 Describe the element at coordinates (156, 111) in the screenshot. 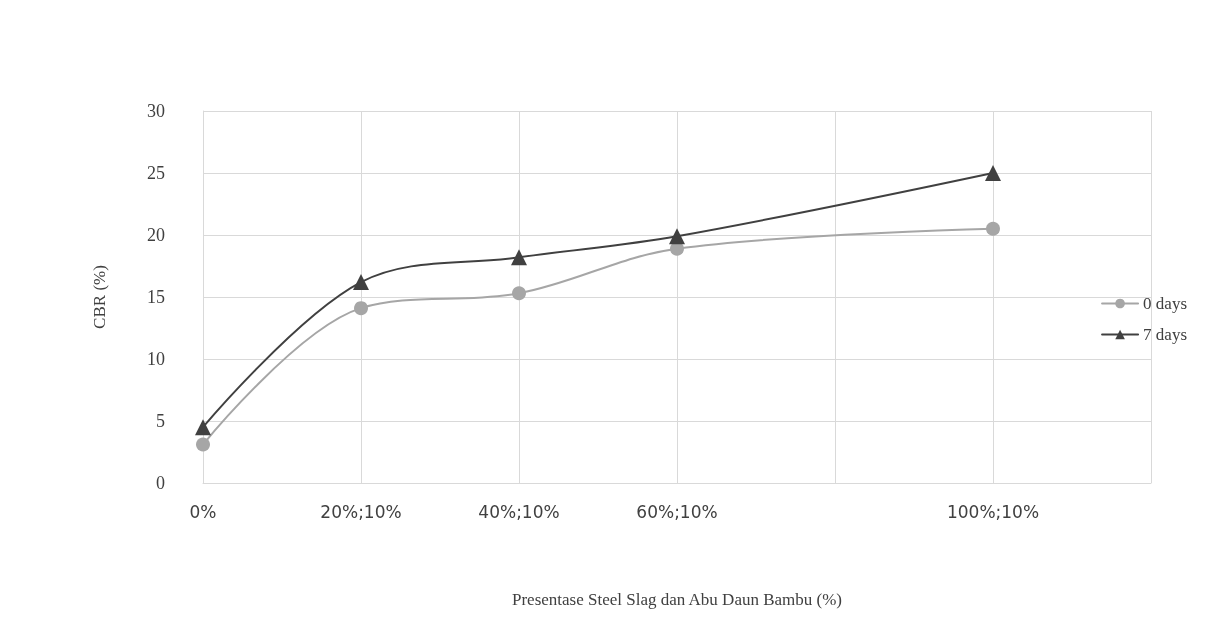

I see `y-tick-label: 30` at that location.